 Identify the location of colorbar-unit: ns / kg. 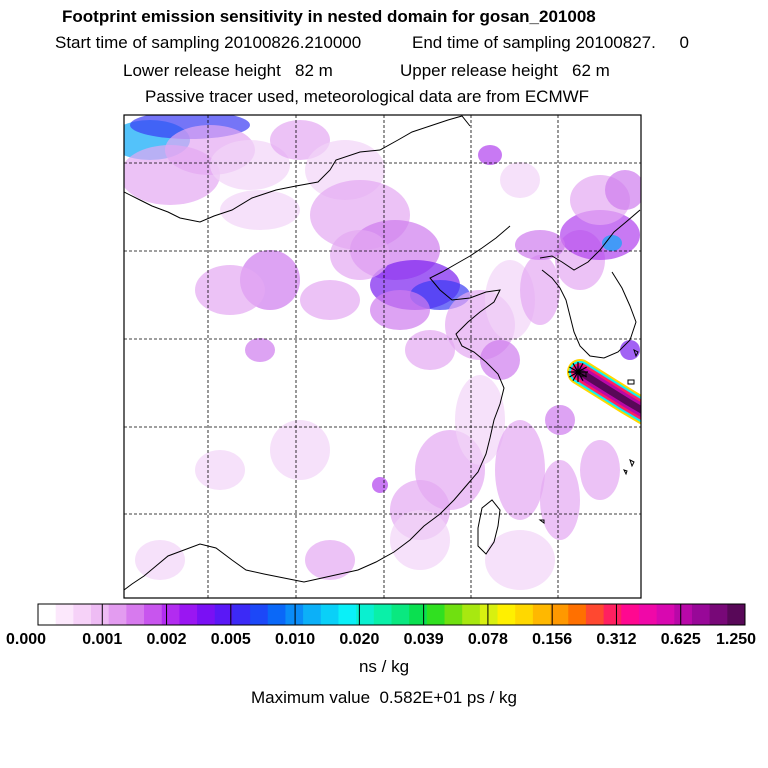
(384, 666).